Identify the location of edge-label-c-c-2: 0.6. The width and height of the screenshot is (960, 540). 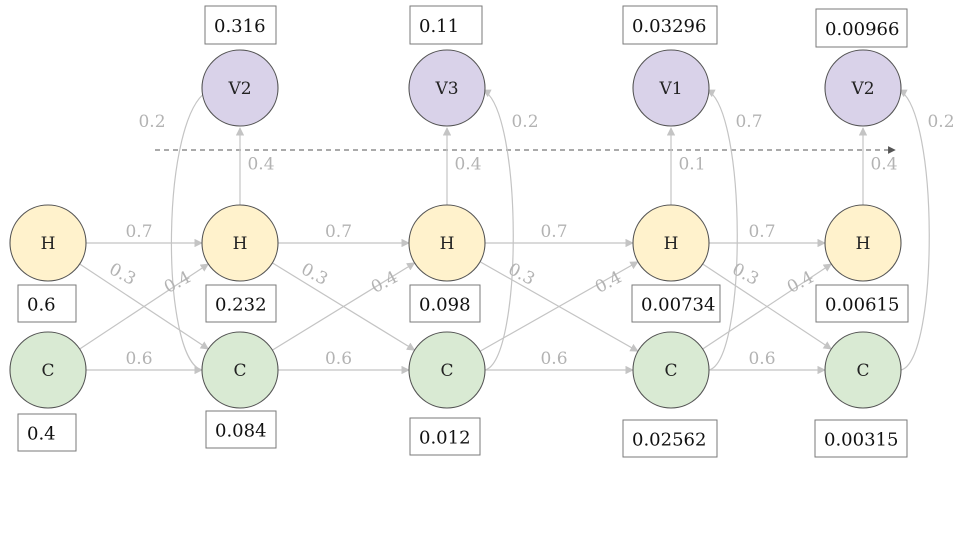
(553, 359).